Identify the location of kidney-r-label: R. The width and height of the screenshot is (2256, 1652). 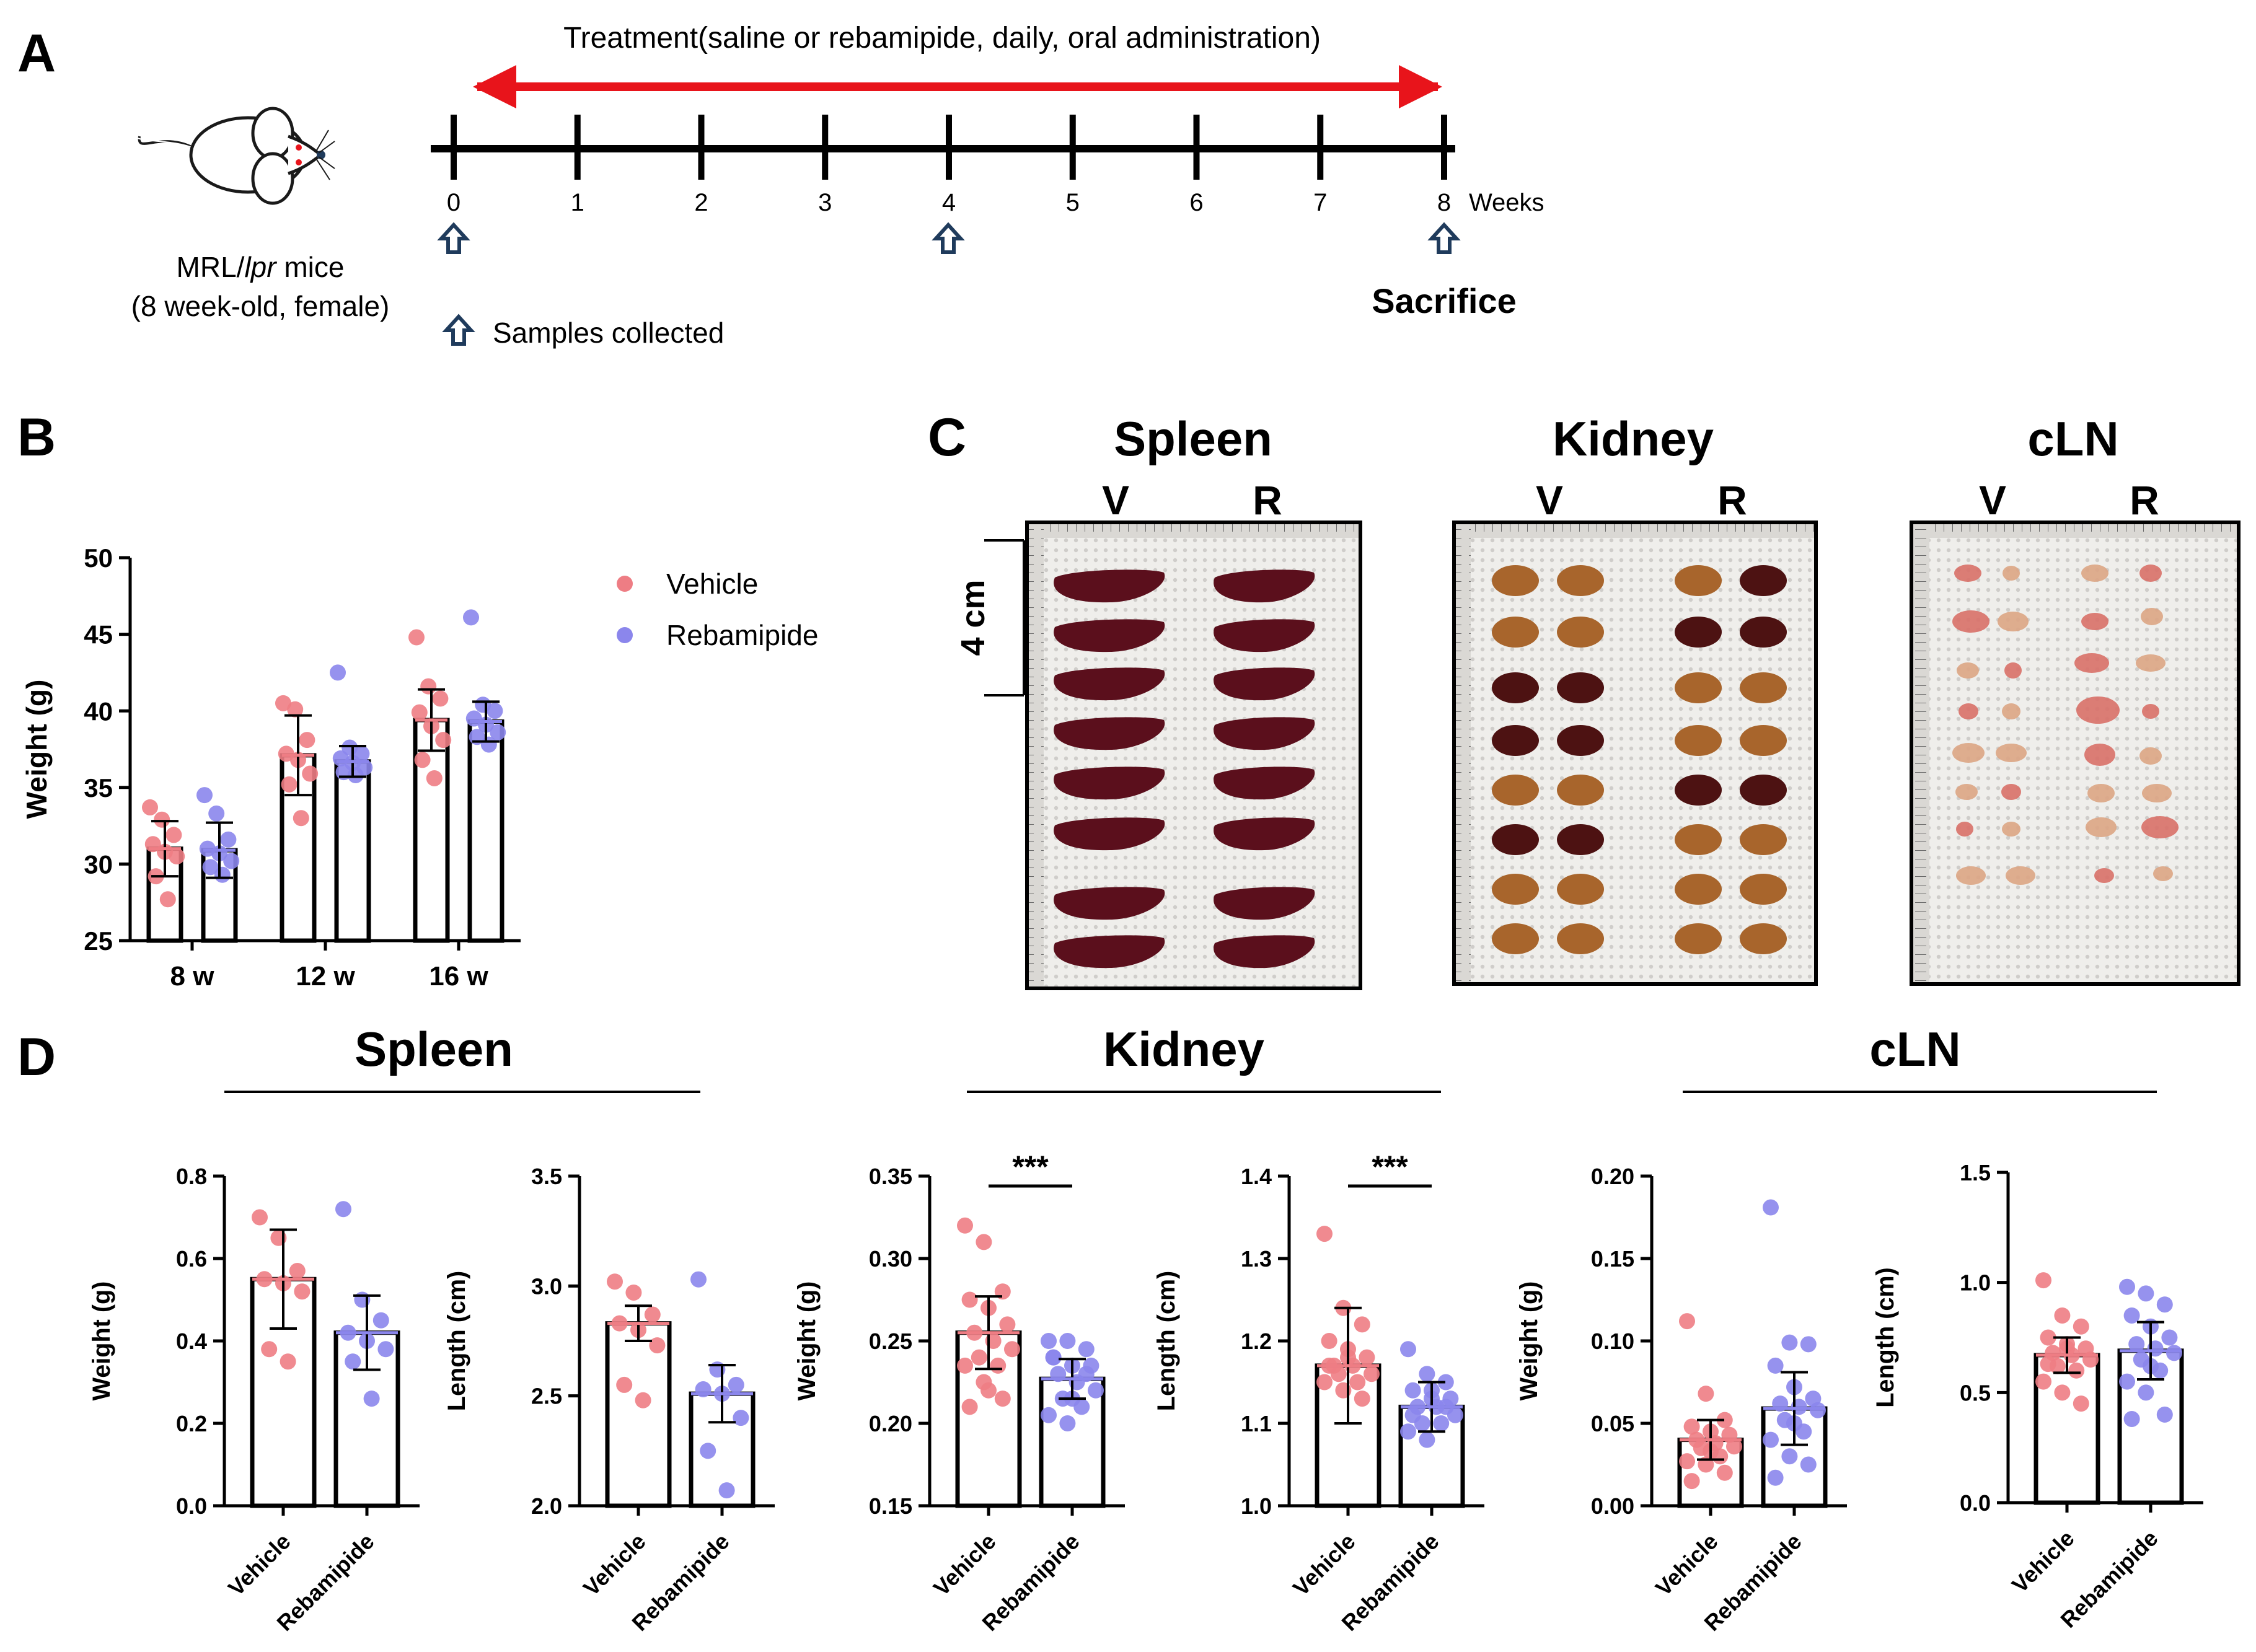
(1732, 500).